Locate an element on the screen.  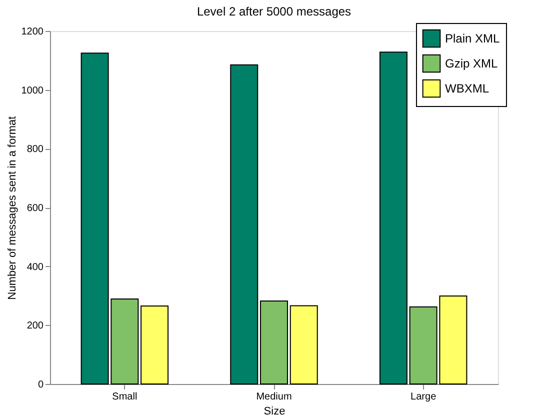
legend-label: Plain XML is located at coordinates (472, 39).